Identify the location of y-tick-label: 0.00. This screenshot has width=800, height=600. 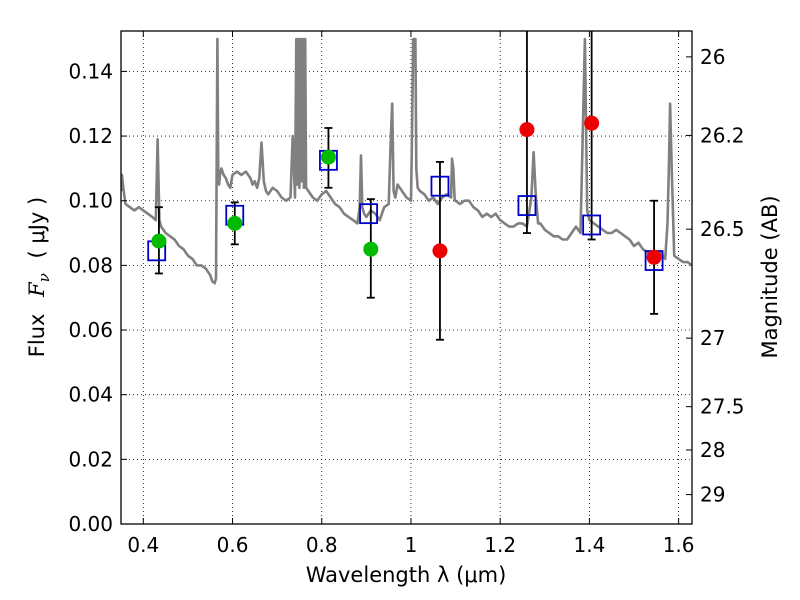
(90, 524).